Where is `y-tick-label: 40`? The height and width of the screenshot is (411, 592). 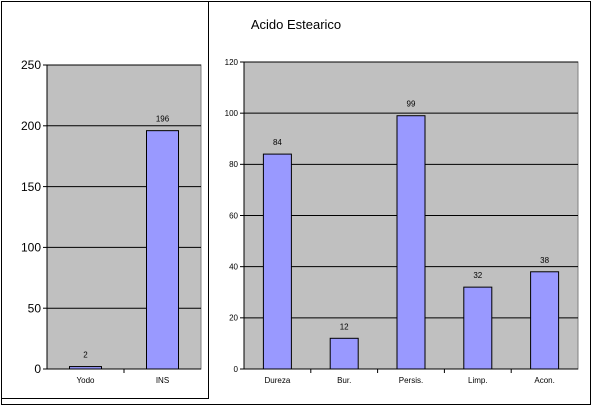
y-tick-label: 40 is located at coordinates (233, 266).